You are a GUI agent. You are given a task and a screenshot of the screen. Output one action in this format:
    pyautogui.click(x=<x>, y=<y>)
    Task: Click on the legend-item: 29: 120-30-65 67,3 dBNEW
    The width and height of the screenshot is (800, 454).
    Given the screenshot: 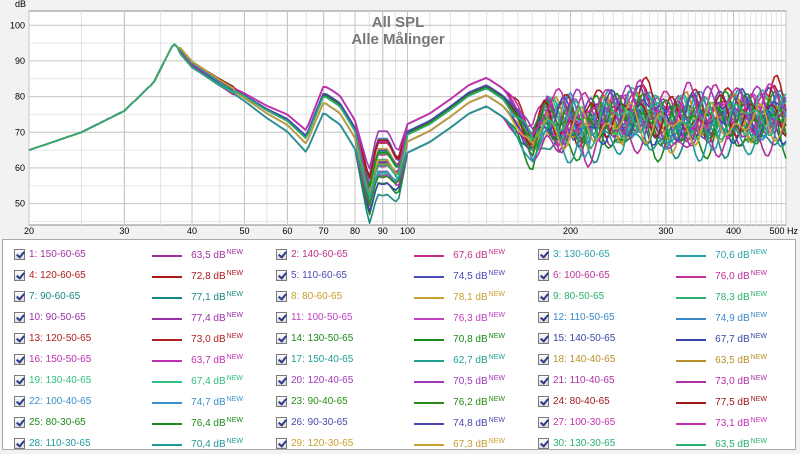 What is the action you would take?
    pyautogui.click(x=400, y=444)
    